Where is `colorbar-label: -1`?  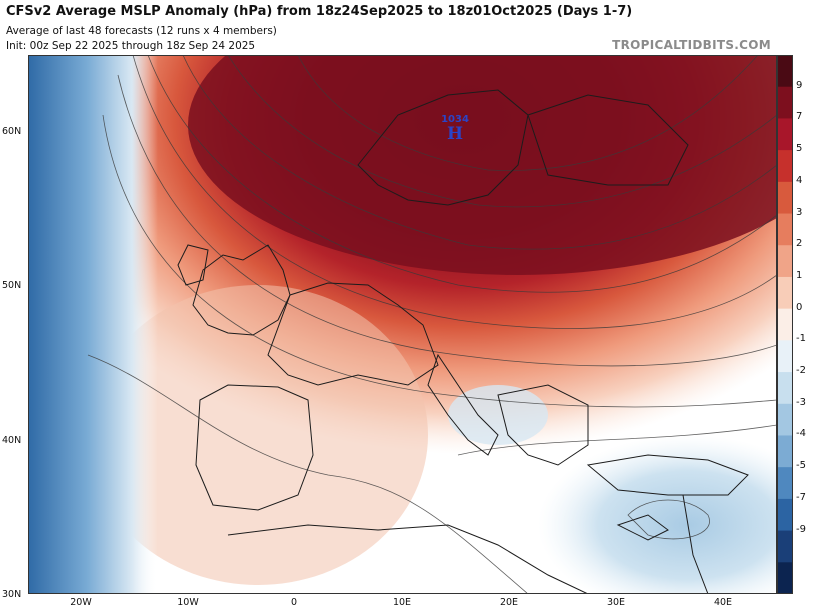 colorbar-label: -1 is located at coordinates (801, 339).